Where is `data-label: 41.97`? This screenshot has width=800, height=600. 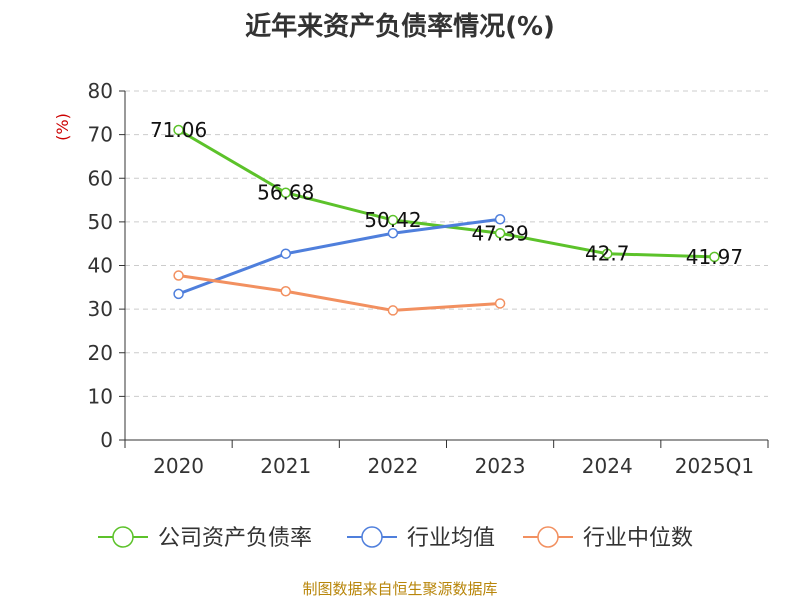 data-label: 41.97 is located at coordinates (714, 257).